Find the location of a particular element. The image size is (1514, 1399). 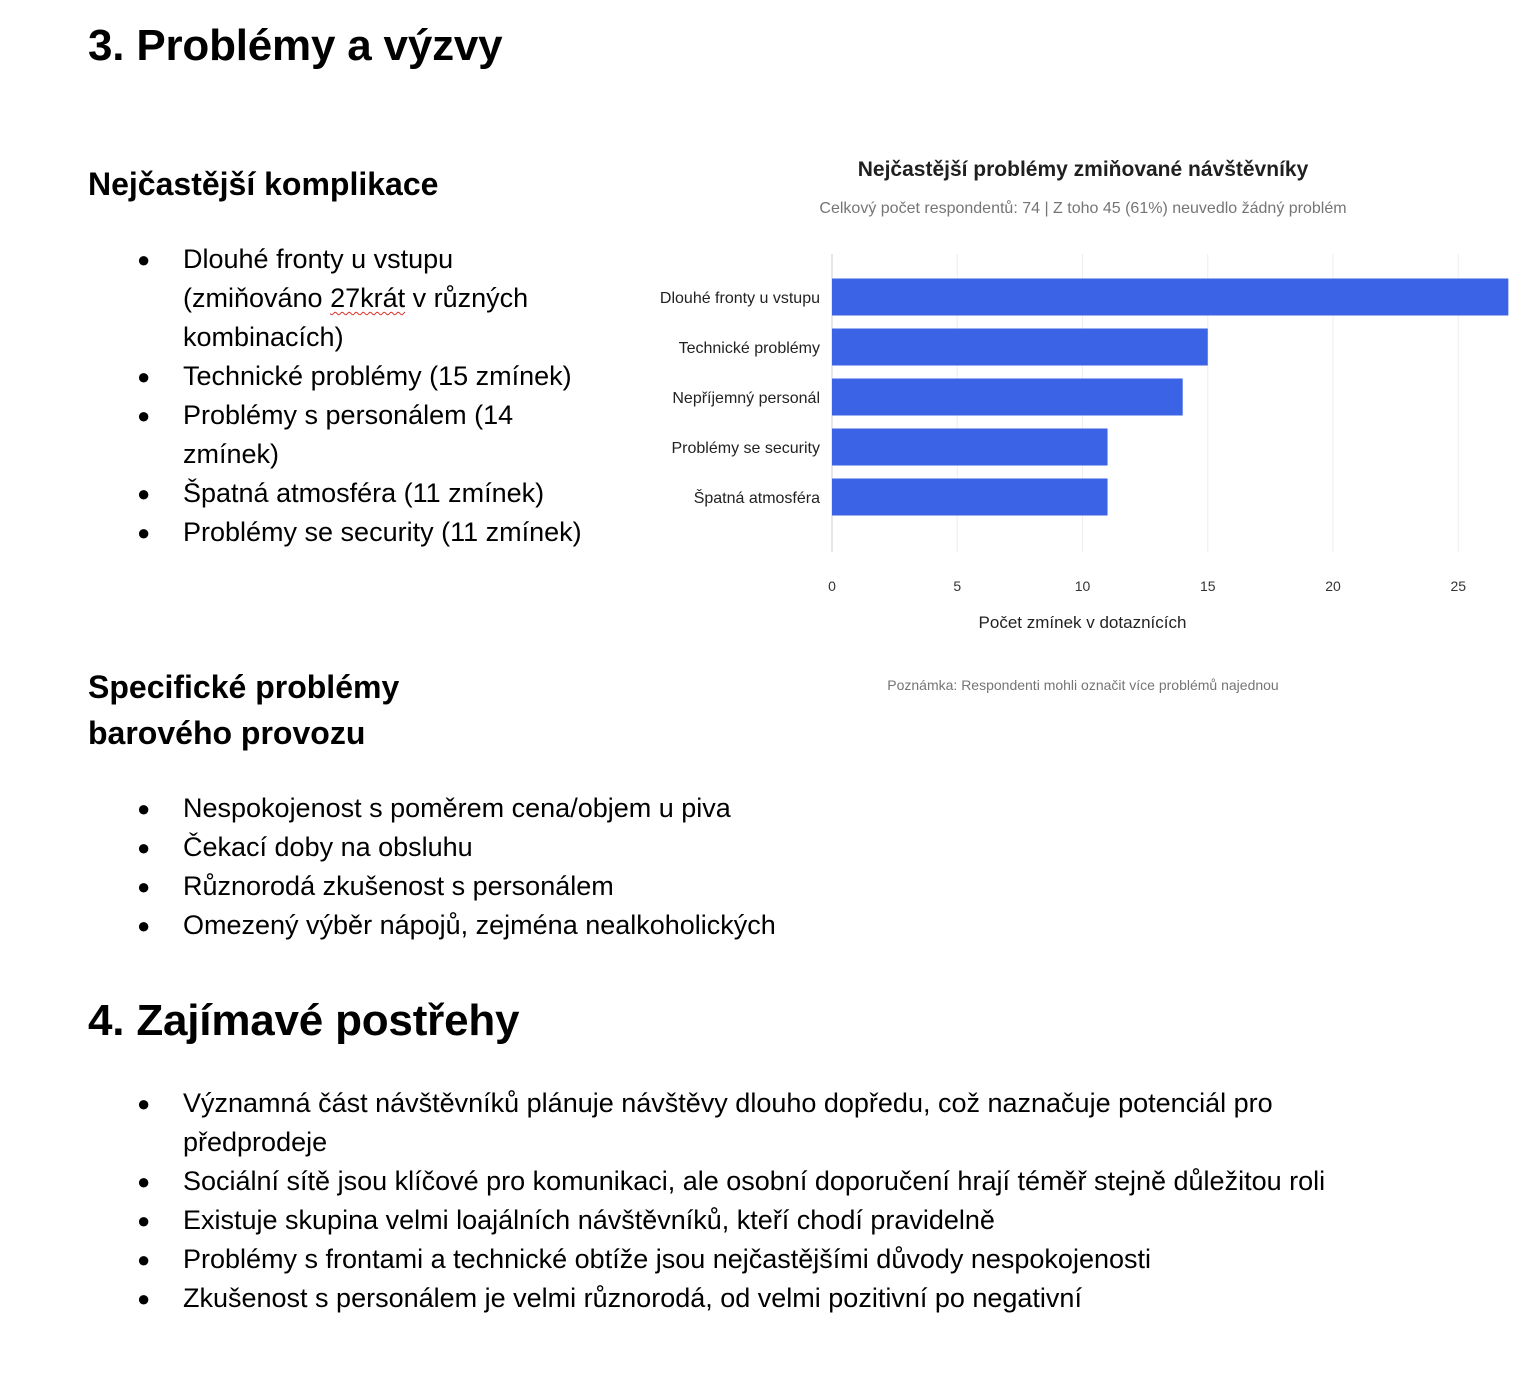

complications-heading: Nejčastější komplikace is located at coordinates (263, 184).